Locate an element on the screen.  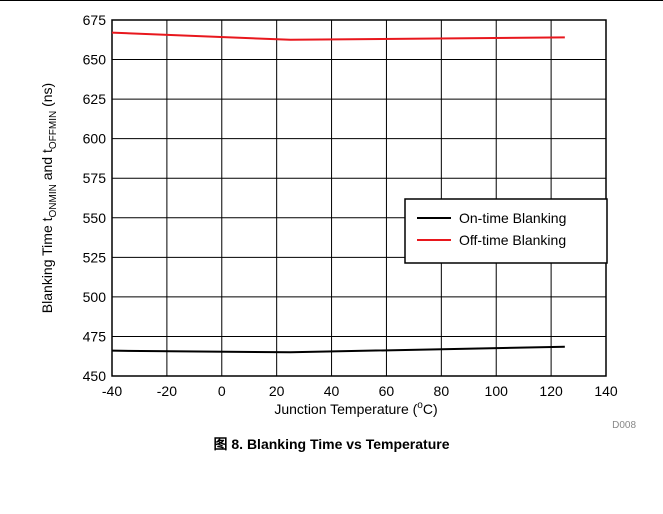
x-tick-labels: -40 -20 0 20 40 60 80 100 120 140 is located at coordinates (360, 391).